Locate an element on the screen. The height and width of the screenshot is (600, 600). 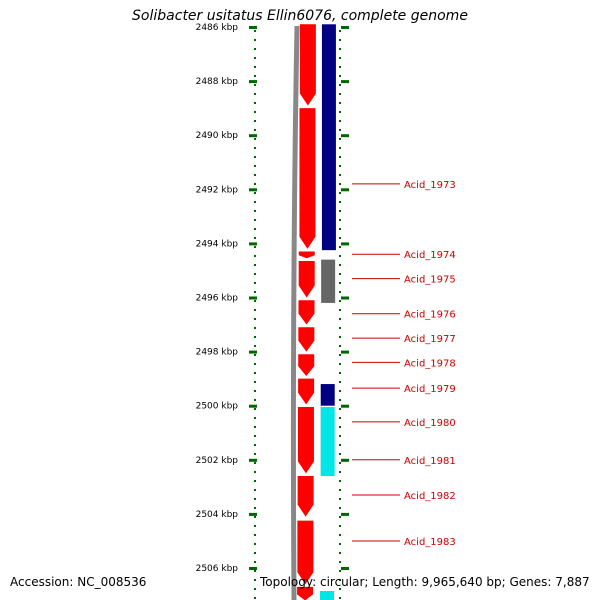
gene-label: Acid_1979 is located at coordinates (430, 389).